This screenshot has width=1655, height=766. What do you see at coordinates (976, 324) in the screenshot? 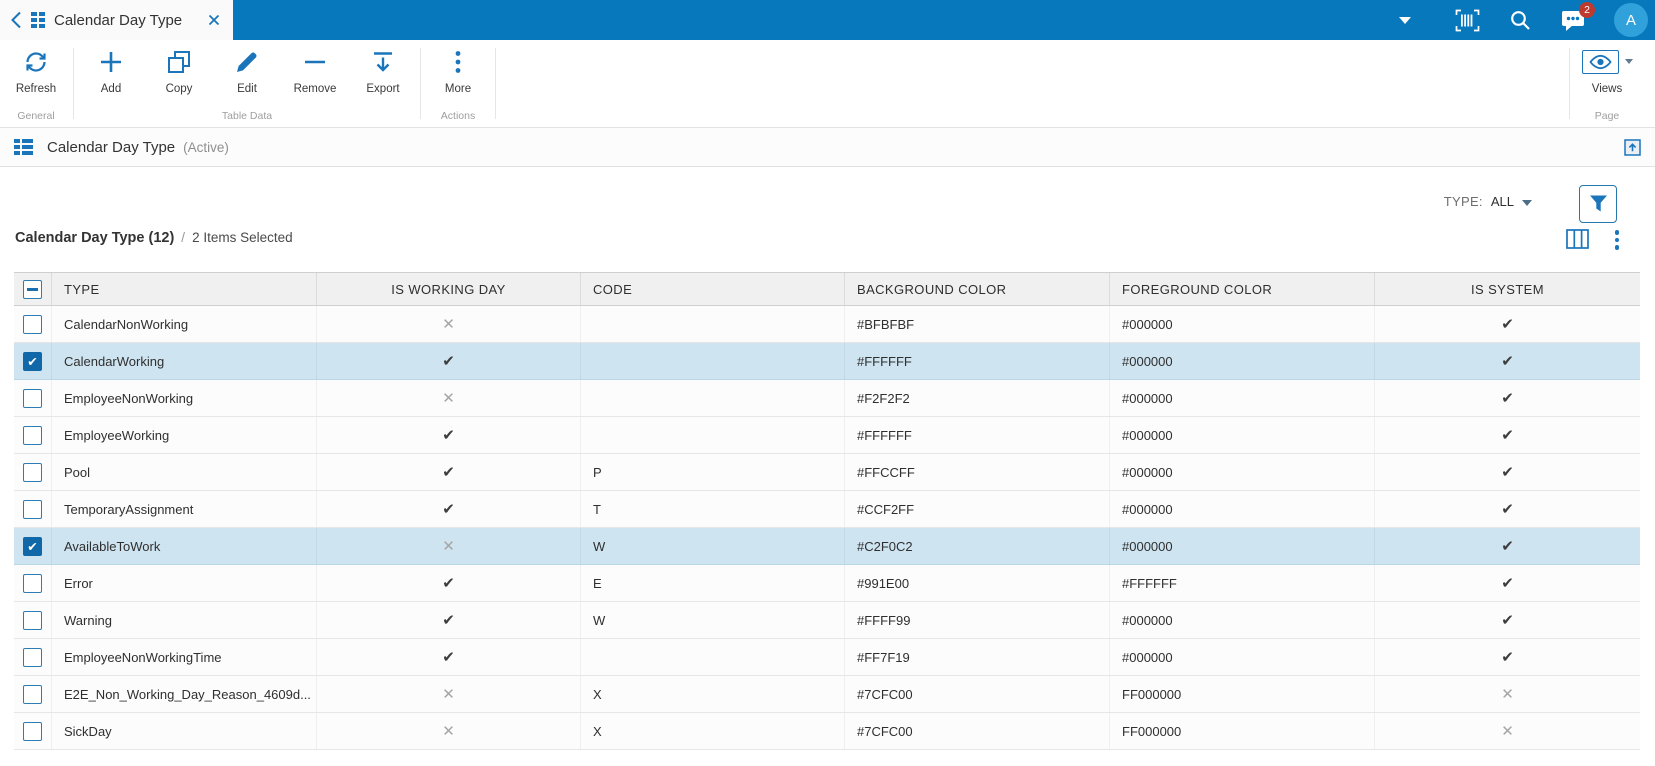
I see `cell-background-color: #BFBFBF` at bounding box center [976, 324].